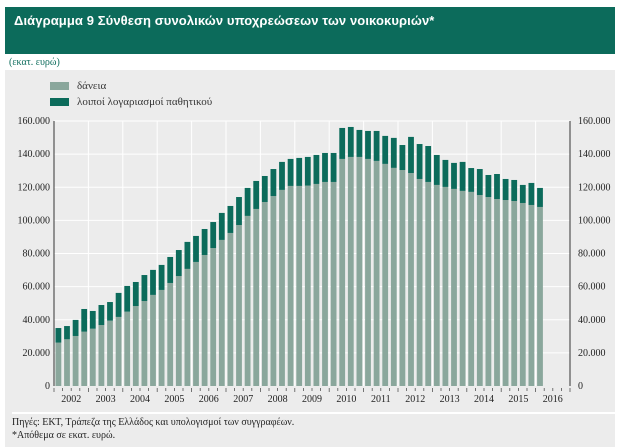  Describe the element at coordinates (131, 102) in the screenshot. I see `legend-item-other: λοιποί λογαριασμοί παθητικού` at that location.